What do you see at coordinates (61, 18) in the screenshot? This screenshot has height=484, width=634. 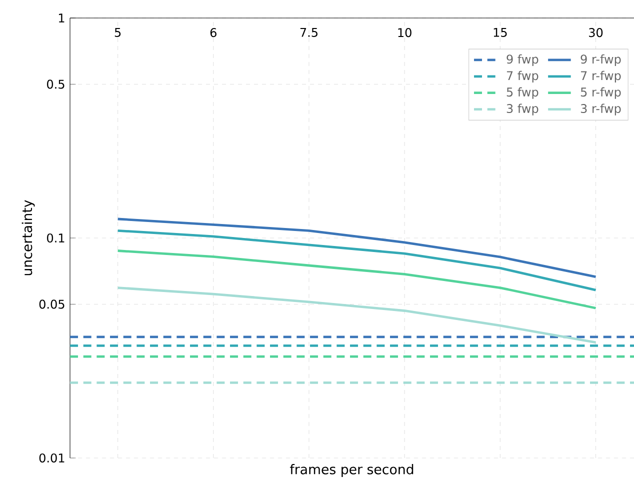 I see `y-tick-label: 1` at bounding box center [61, 18].